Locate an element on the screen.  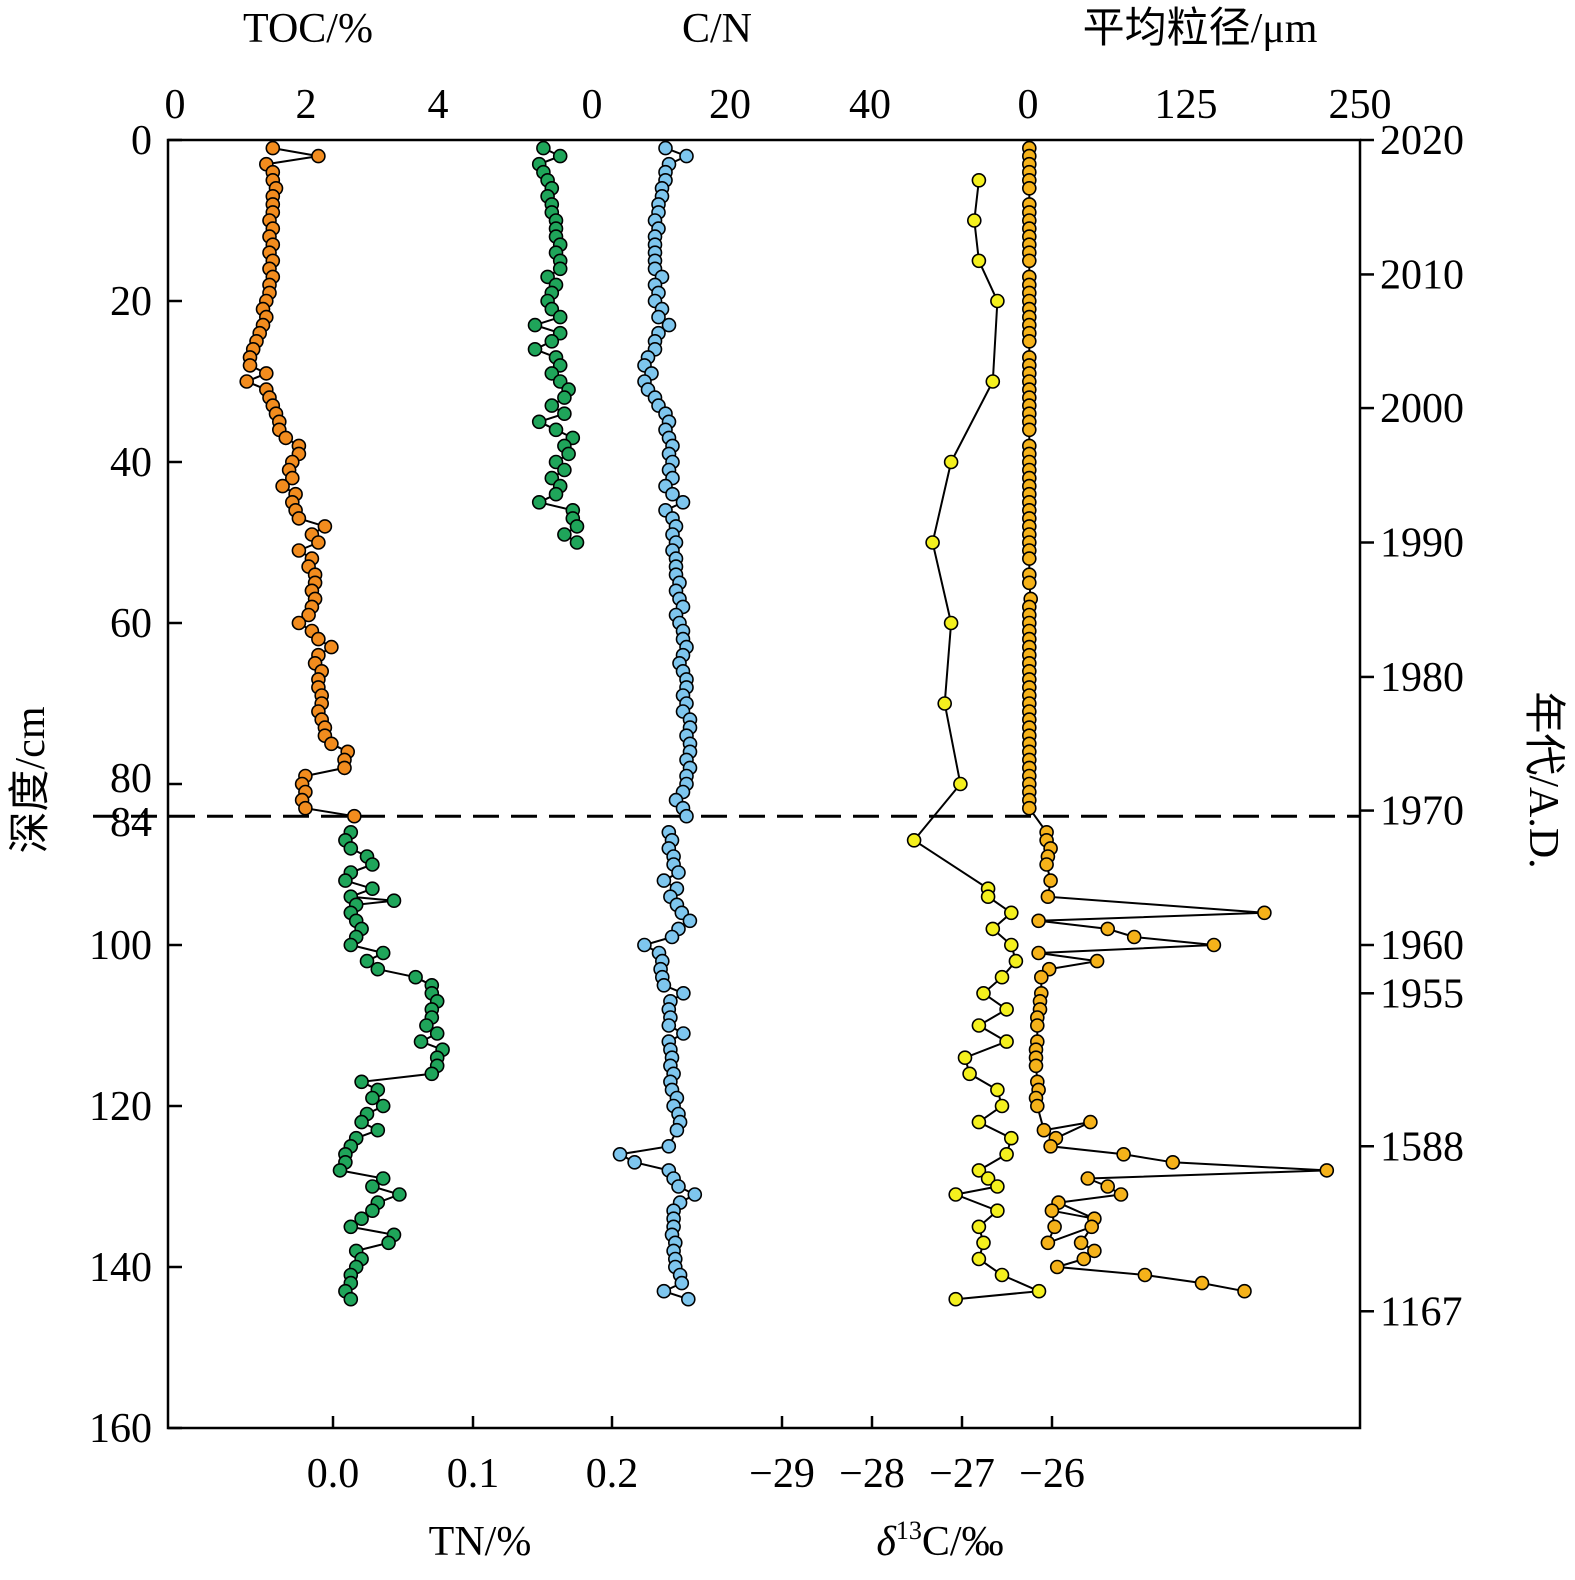
age-tick-label: 2020 is located at coordinates (1422, 141).